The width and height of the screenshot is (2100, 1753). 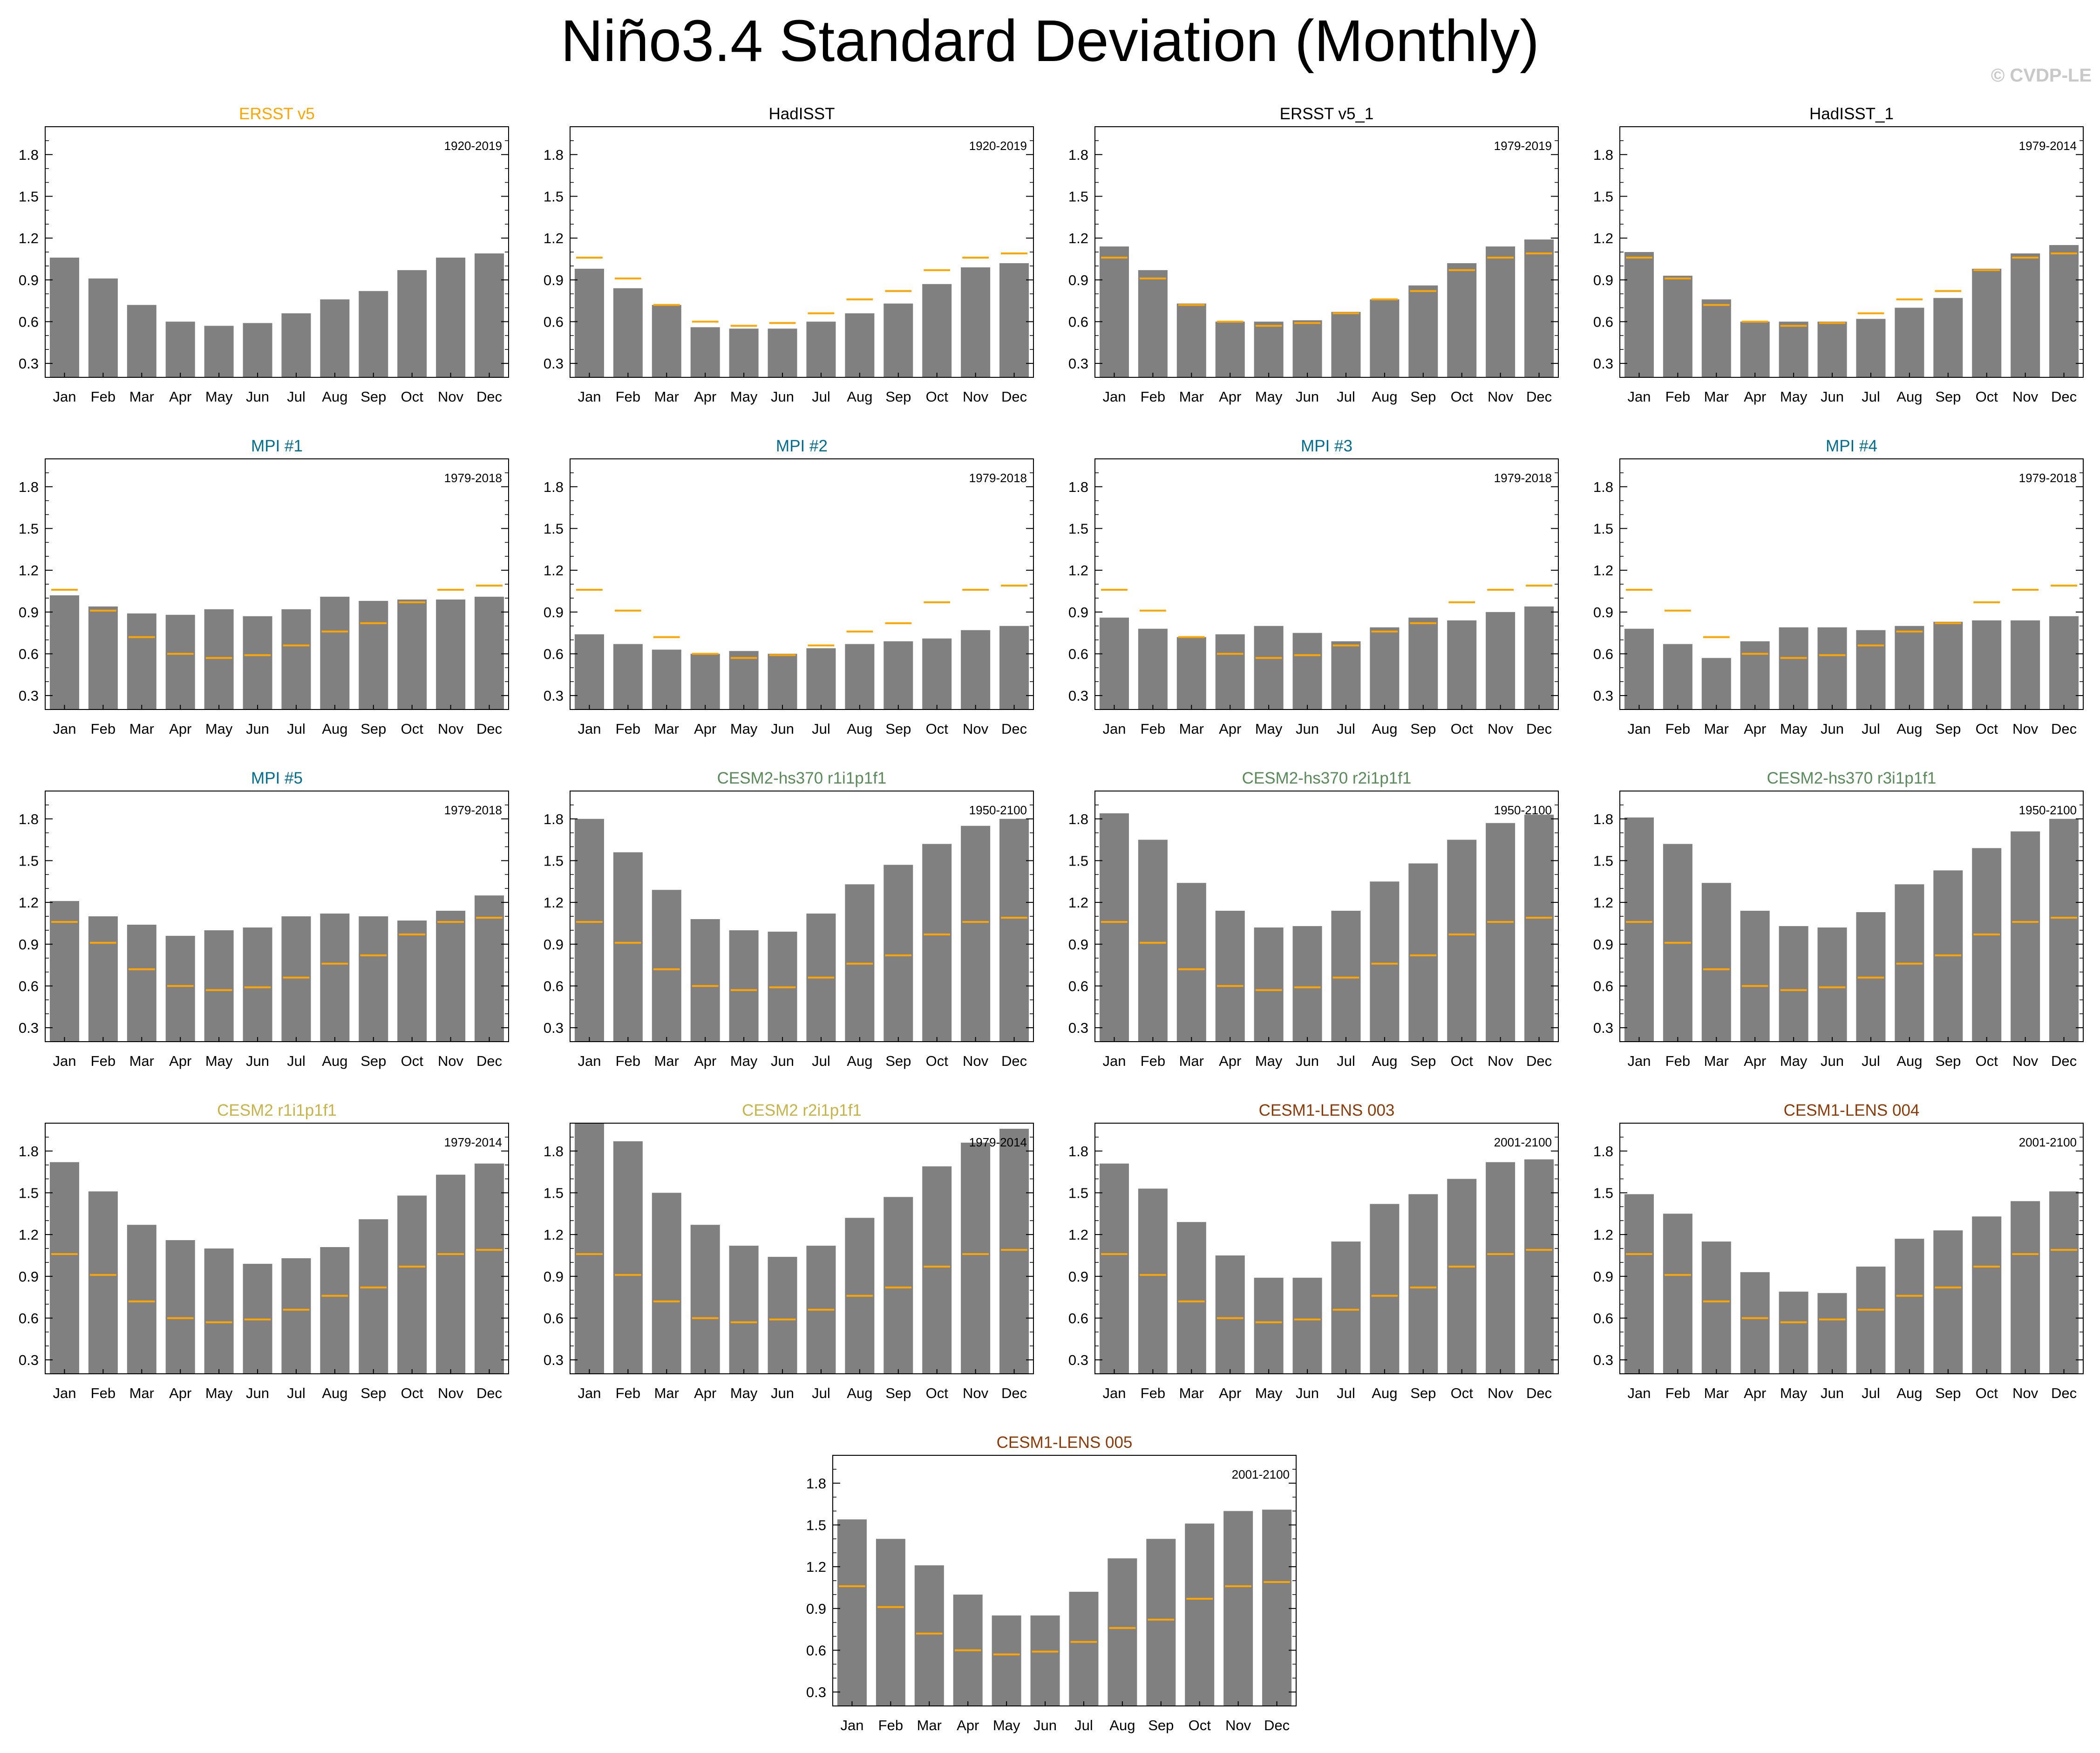 I want to click on x-tick-label: Oct, so click(x=1462, y=397).